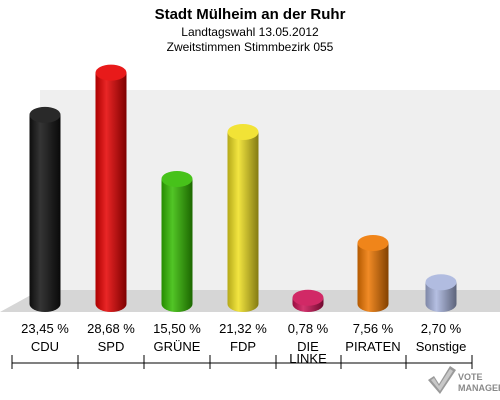 Image resolution: width=500 pixels, height=400 pixels. I want to click on value-label-7: 2,70 %, so click(441, 328).